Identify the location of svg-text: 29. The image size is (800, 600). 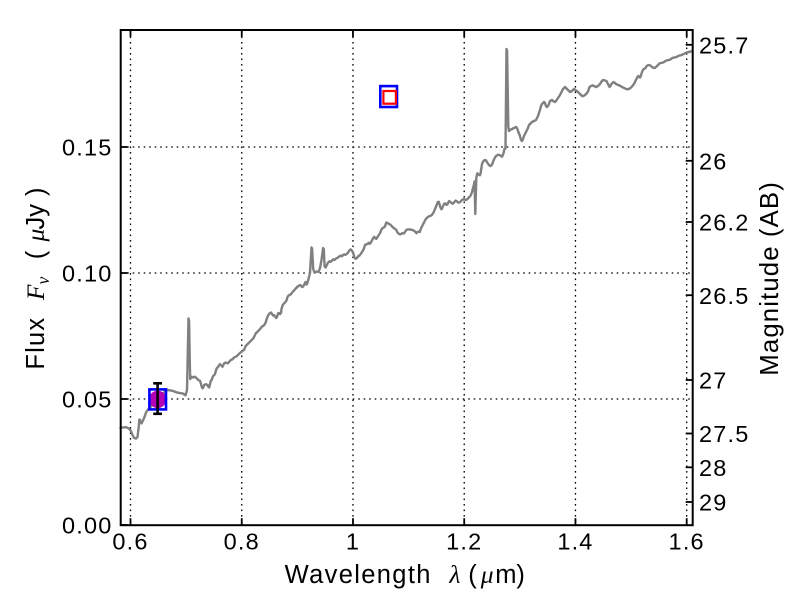
(713, 503).